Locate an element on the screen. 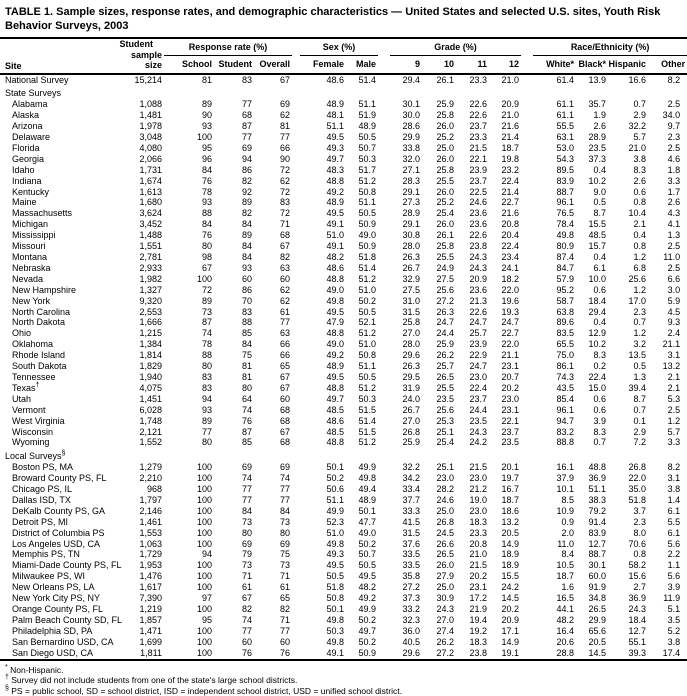  cell-hispanic: 8.3 is located at coordinates (640, 169).